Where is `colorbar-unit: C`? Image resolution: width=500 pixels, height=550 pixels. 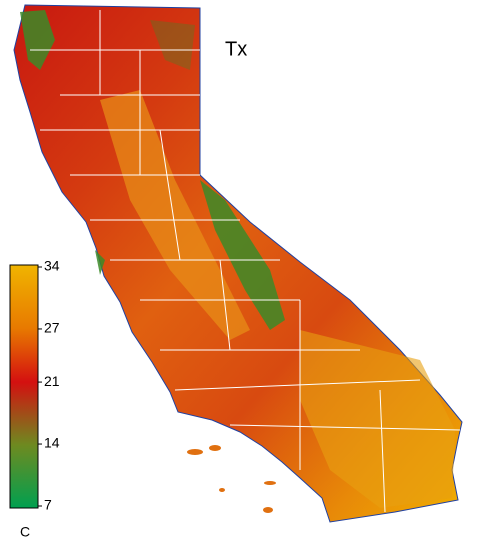
colorbar-unit: C is located at coordinates (25, 532).